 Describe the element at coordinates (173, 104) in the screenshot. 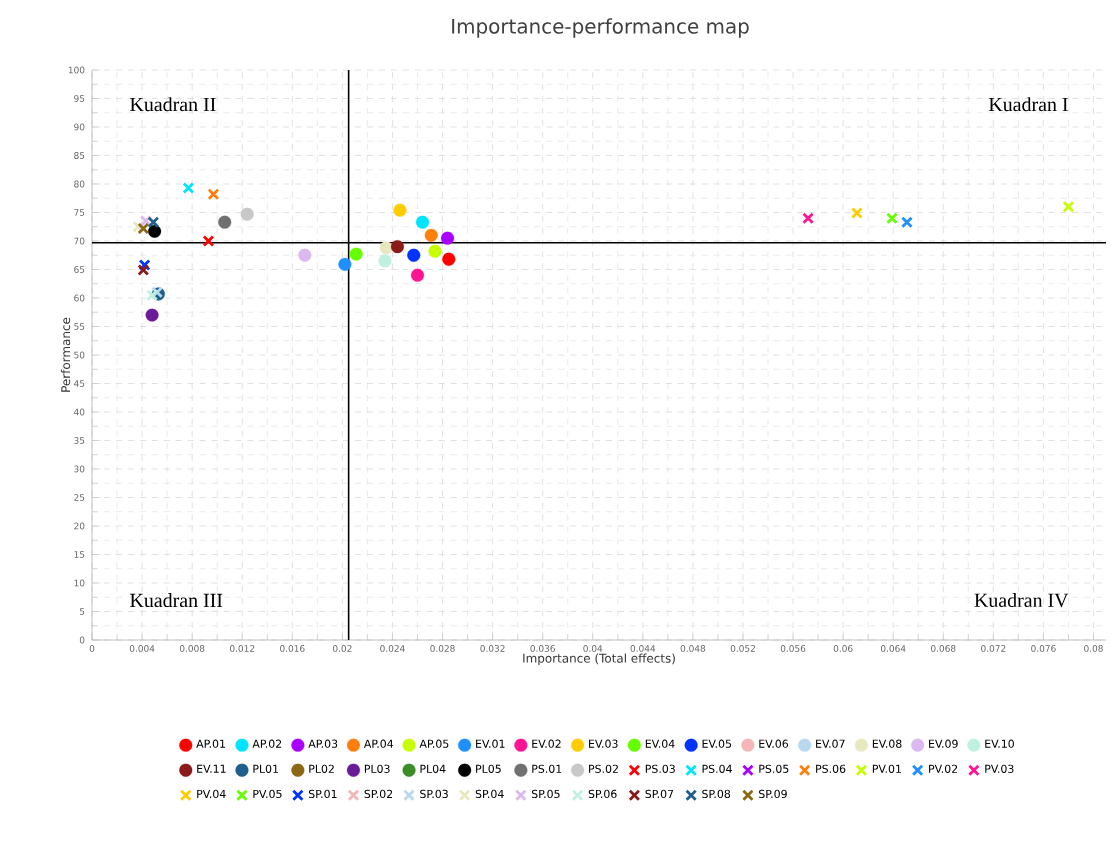

I see `annotation: Kuadran II` at that location.